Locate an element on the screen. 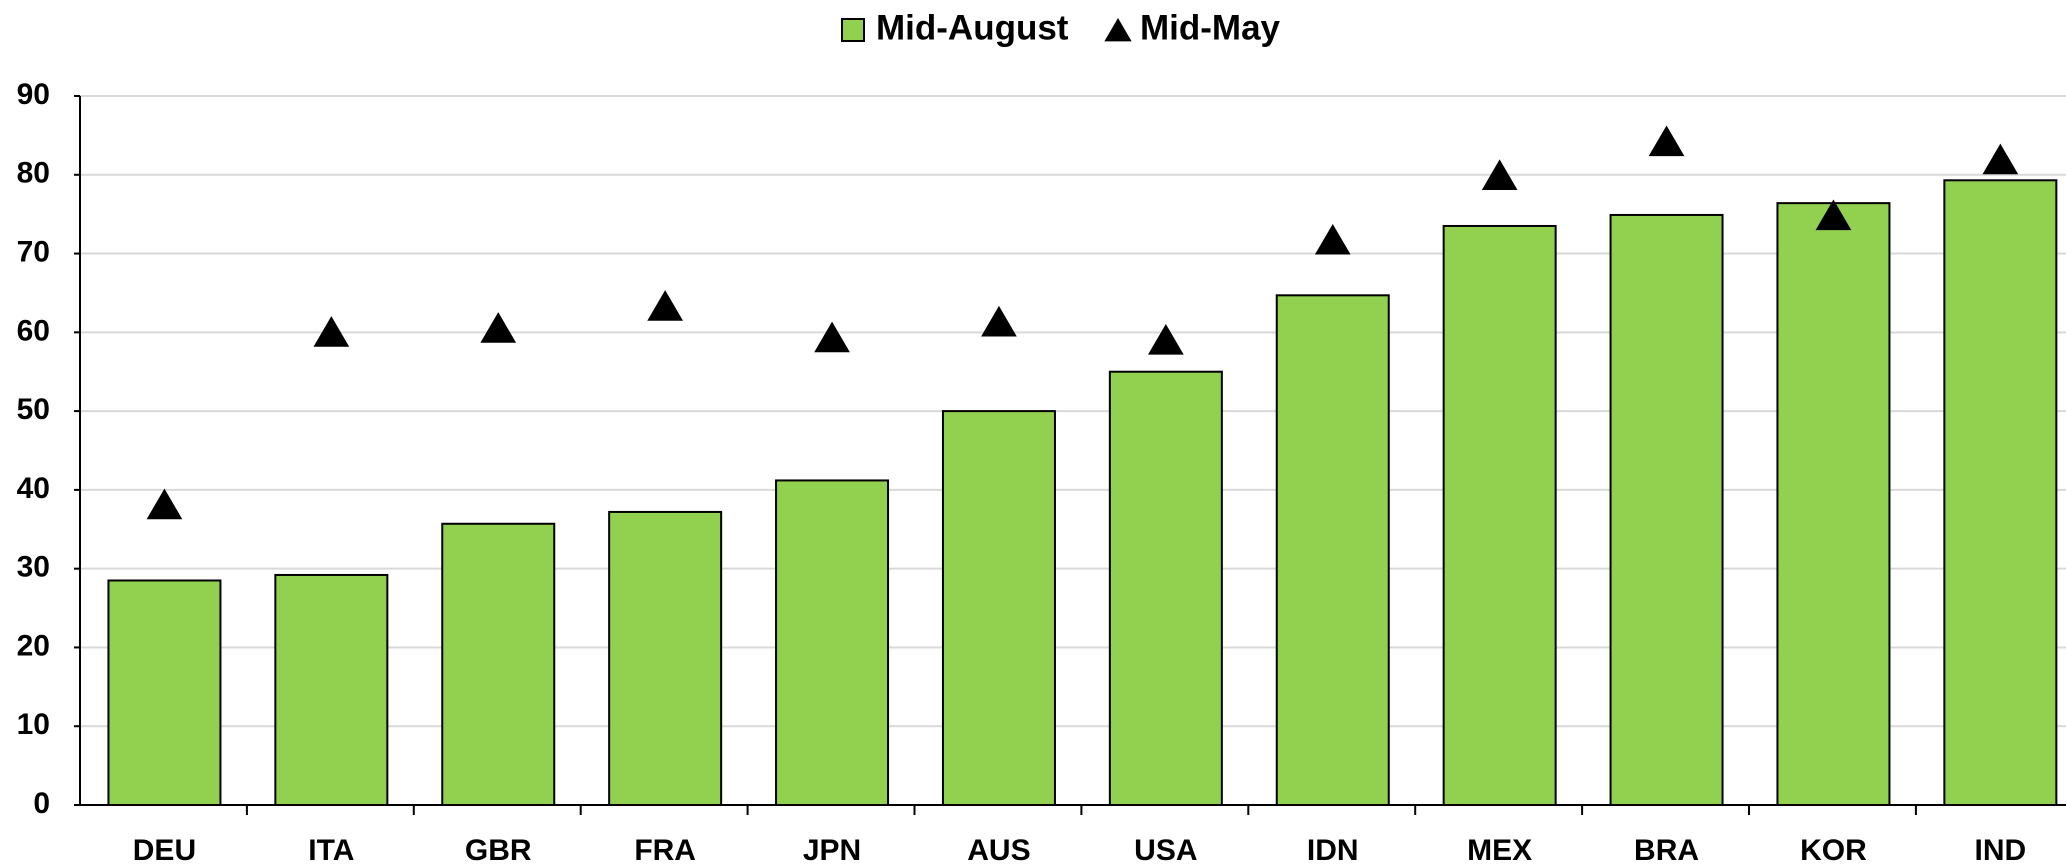 This screenshot has width=2066, height=868. x-tick-label: FRA is located at coordinates (665, 850).